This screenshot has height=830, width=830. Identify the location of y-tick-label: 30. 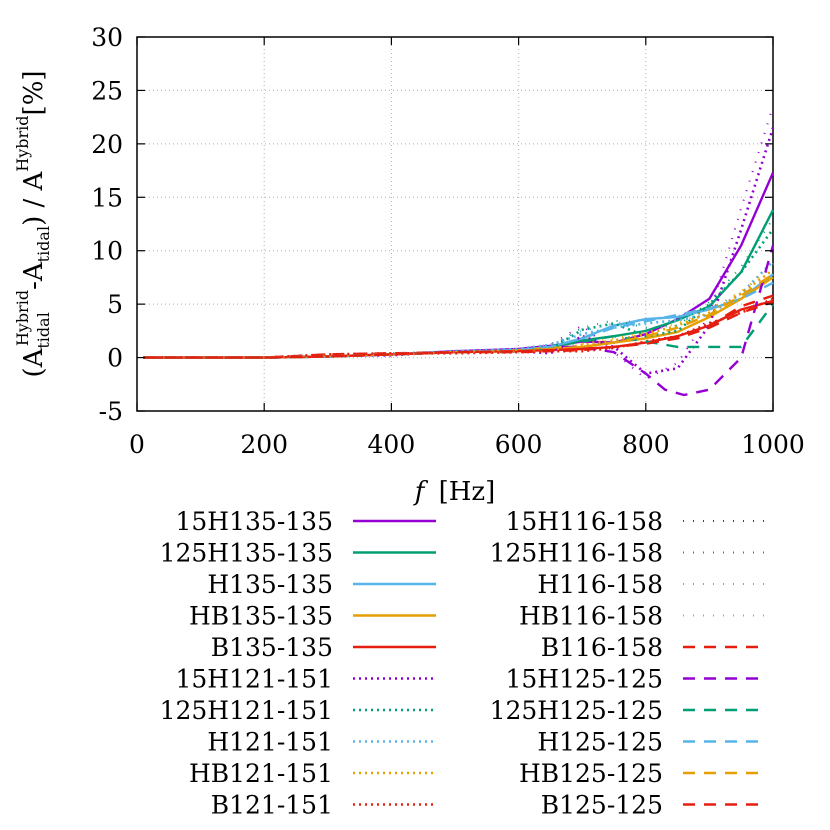
(107, 37).